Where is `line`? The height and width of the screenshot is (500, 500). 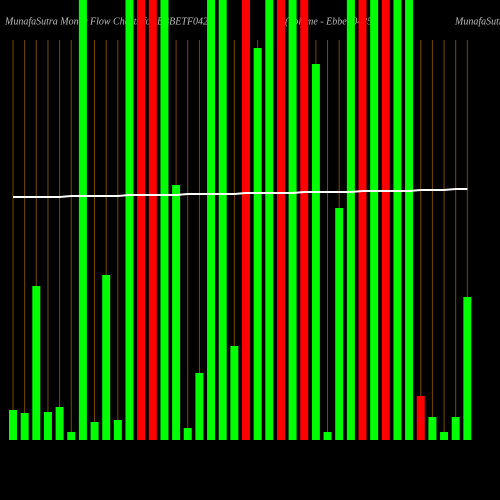
line is located at coordinates (240, 193).